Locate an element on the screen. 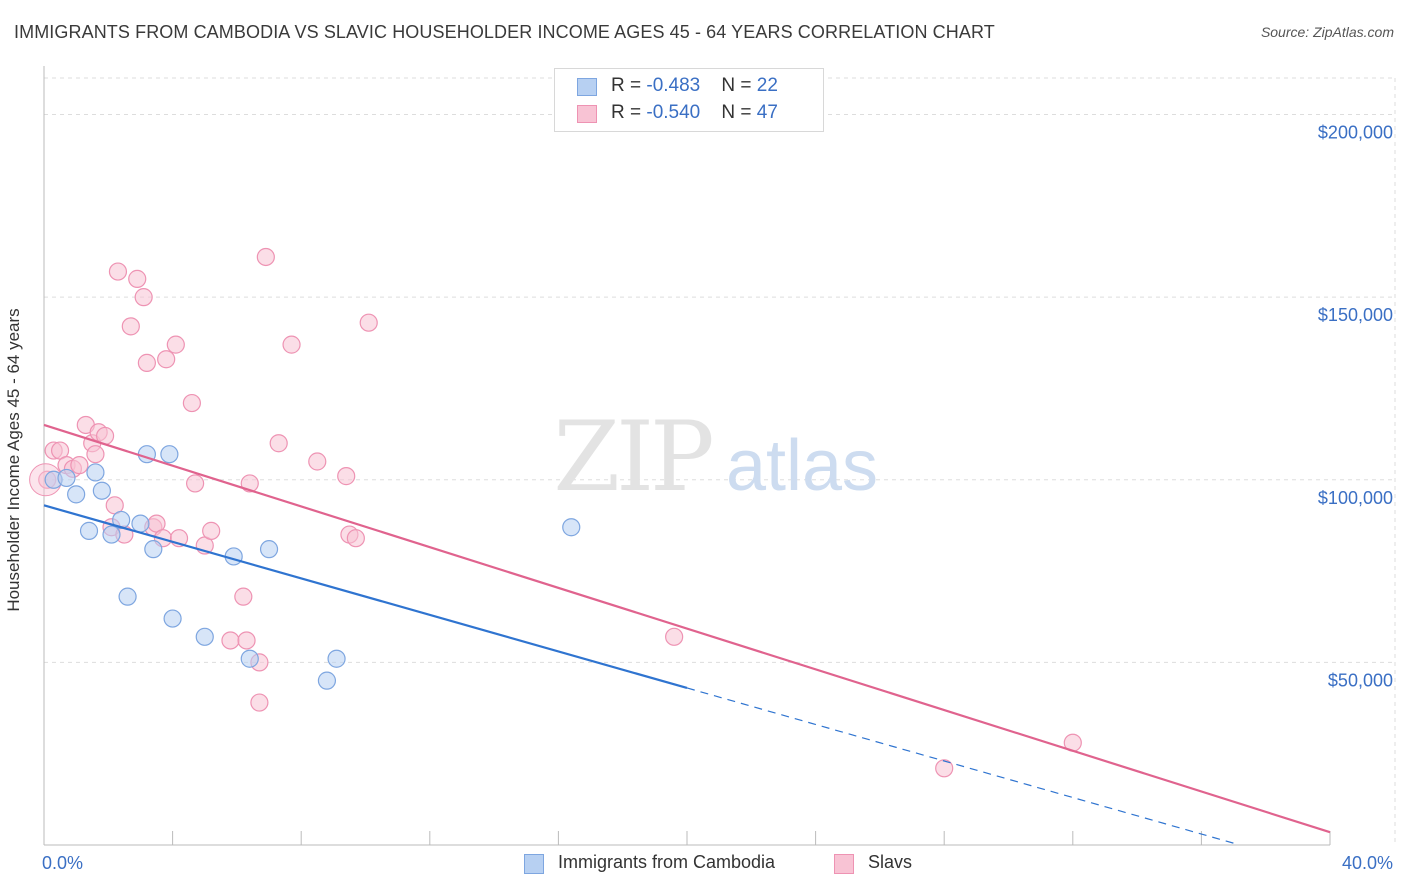  y-tick-label: $50,000 is located at coordinates (1360, 680).